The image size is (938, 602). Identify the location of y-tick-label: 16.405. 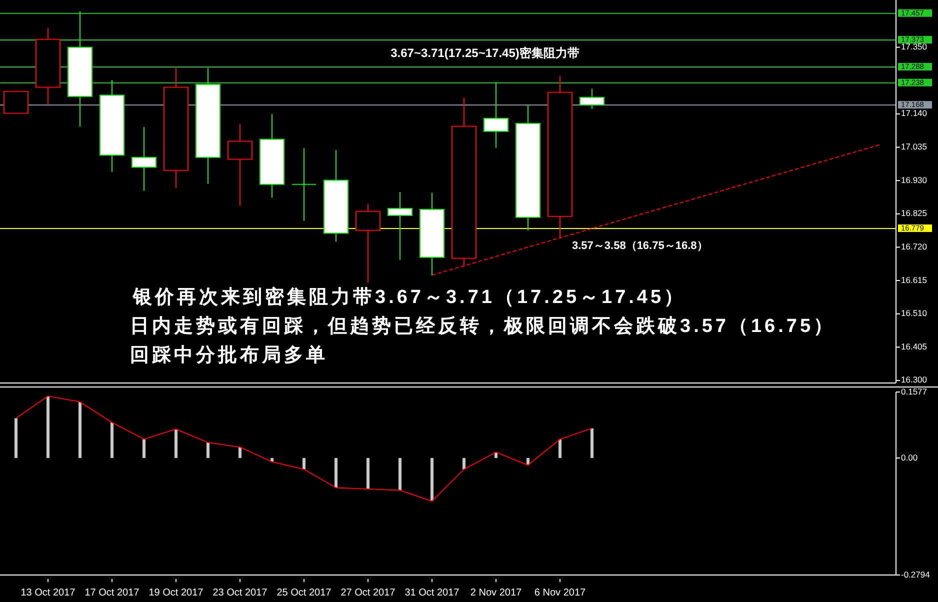
(914, 346).